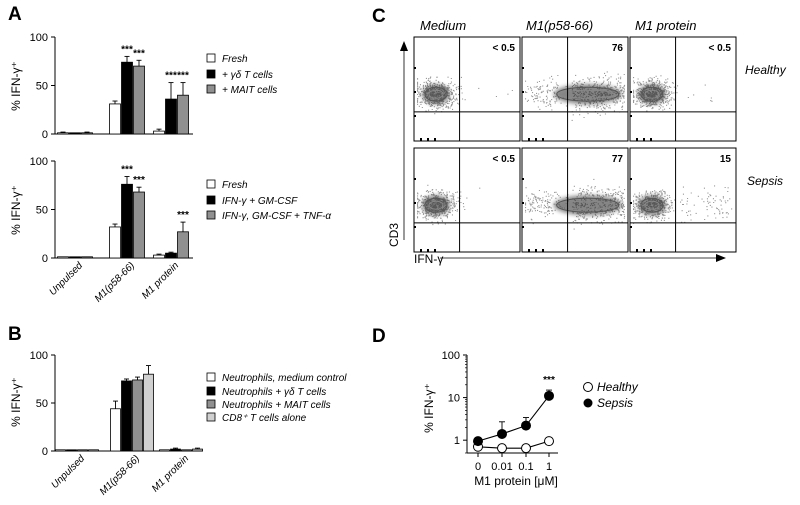 The height and width of the screenshot is (505, 800). What do you see at coordinates (211, 58) in the screenshot?
I see `legend-swatch-fresh` at bounding box center [211, 58].